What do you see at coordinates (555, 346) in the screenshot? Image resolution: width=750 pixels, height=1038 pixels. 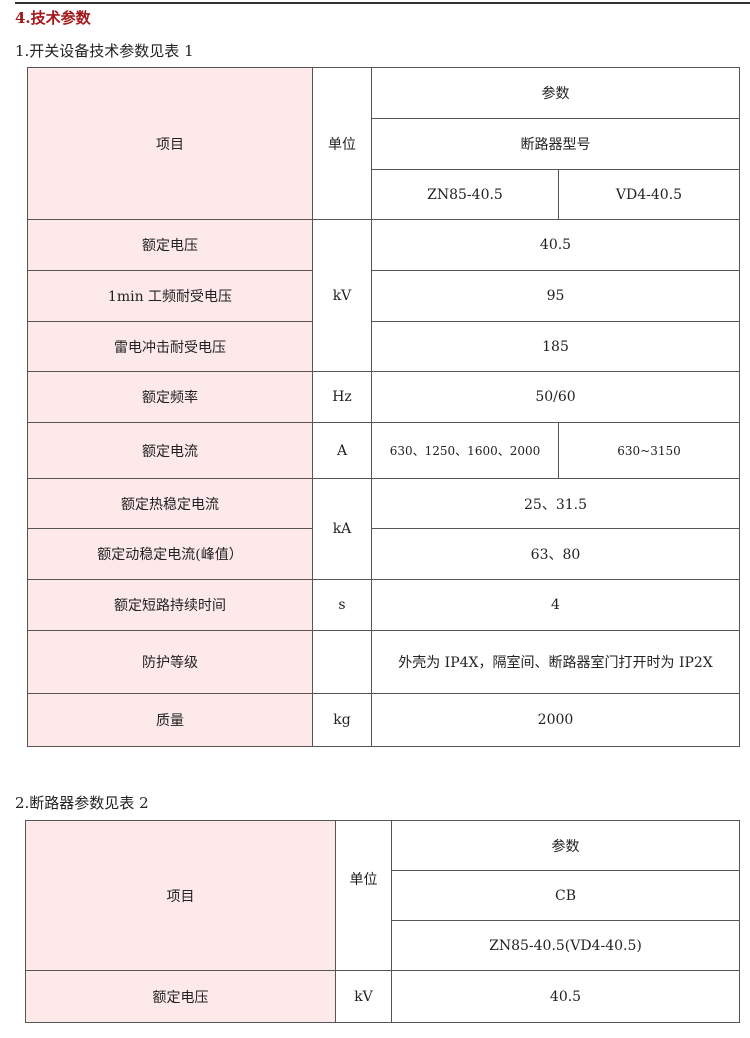 I see `row-value: 185` at bounding box center [555, 346].